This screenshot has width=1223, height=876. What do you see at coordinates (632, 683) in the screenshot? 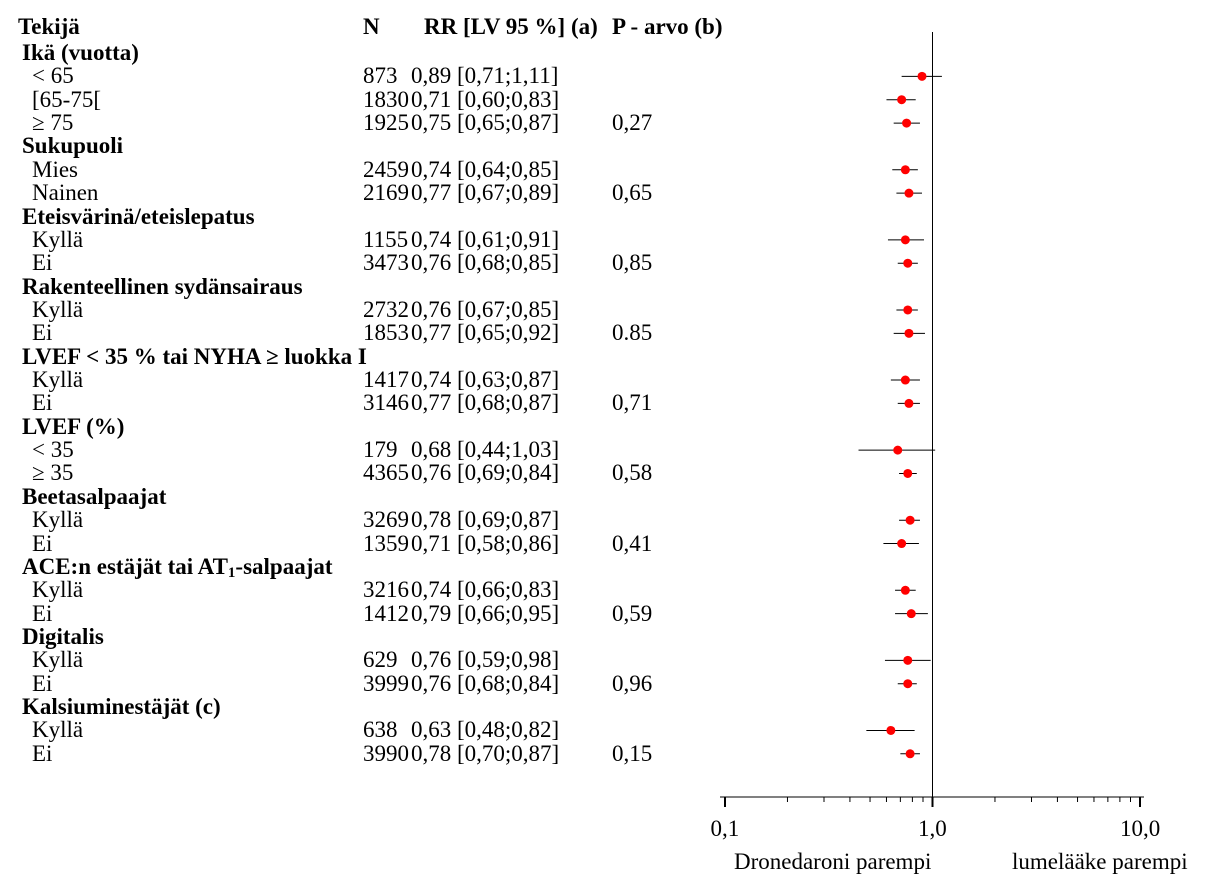
I see `row-p-value: 0,96` at bounding box center [632, 683].